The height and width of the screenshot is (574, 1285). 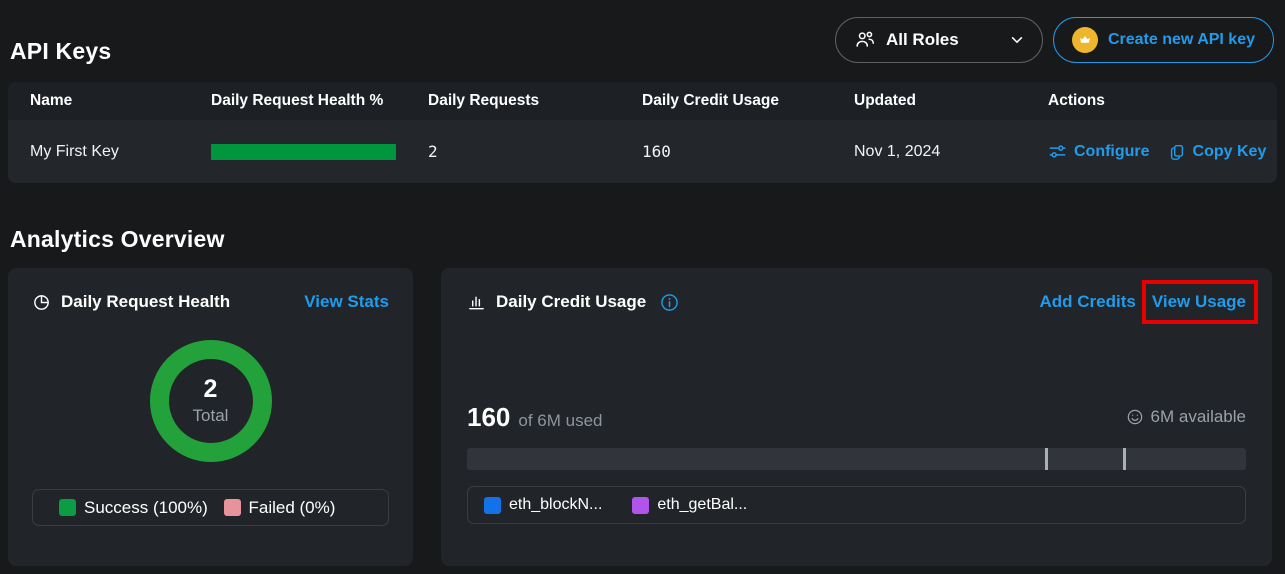 I want to click on analytics-overview-title: Analytics Overview, so click(x=117, y=239).